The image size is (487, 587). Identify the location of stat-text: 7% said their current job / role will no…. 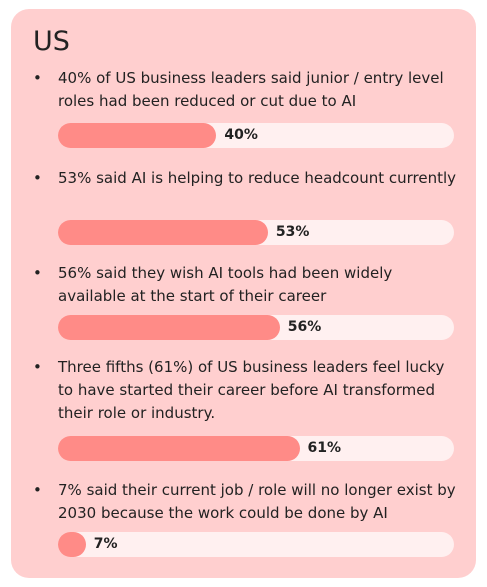
(257, 501).